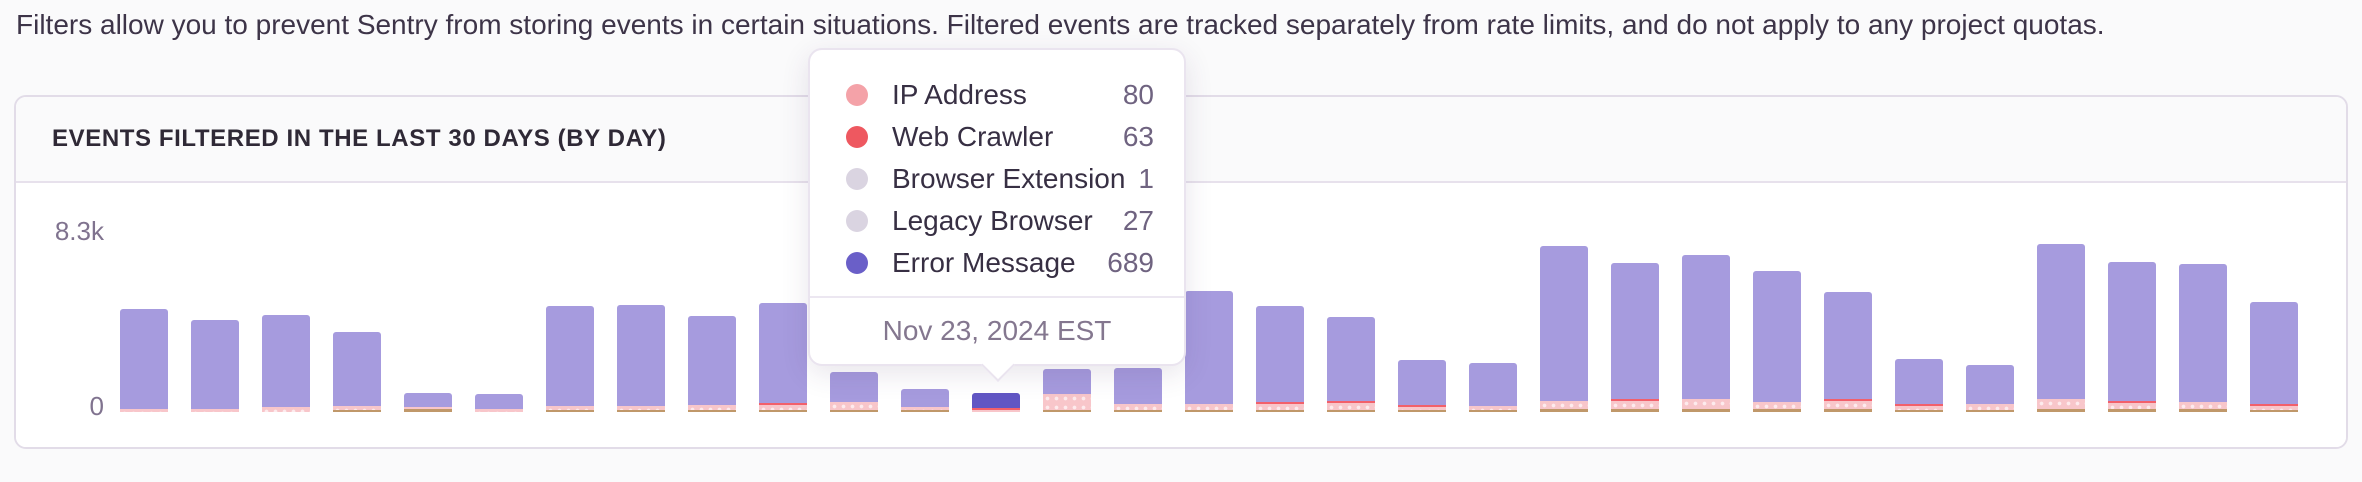 The width and height of the screenshot is (2362, 482). Describe the element at coordinates (996, 402) in the screenshot. I see `chart-bar-hovered` at that location.